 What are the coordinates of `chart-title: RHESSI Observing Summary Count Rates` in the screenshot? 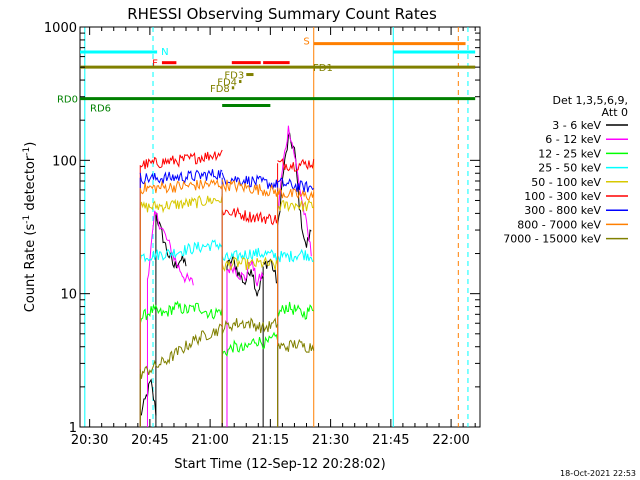 It's located at (282, 14).